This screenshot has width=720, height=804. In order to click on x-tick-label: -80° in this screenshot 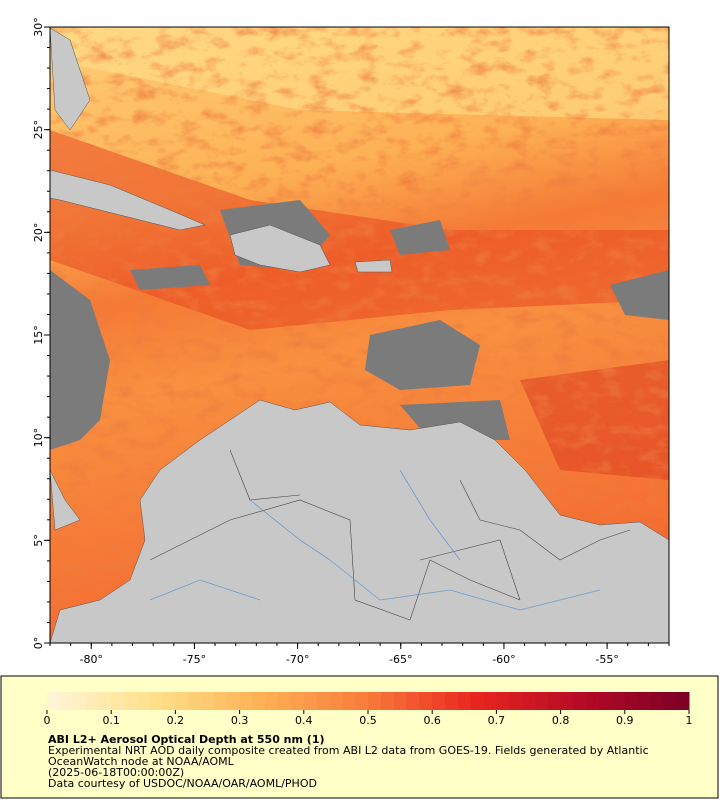, I will do `click(91, 659)`.